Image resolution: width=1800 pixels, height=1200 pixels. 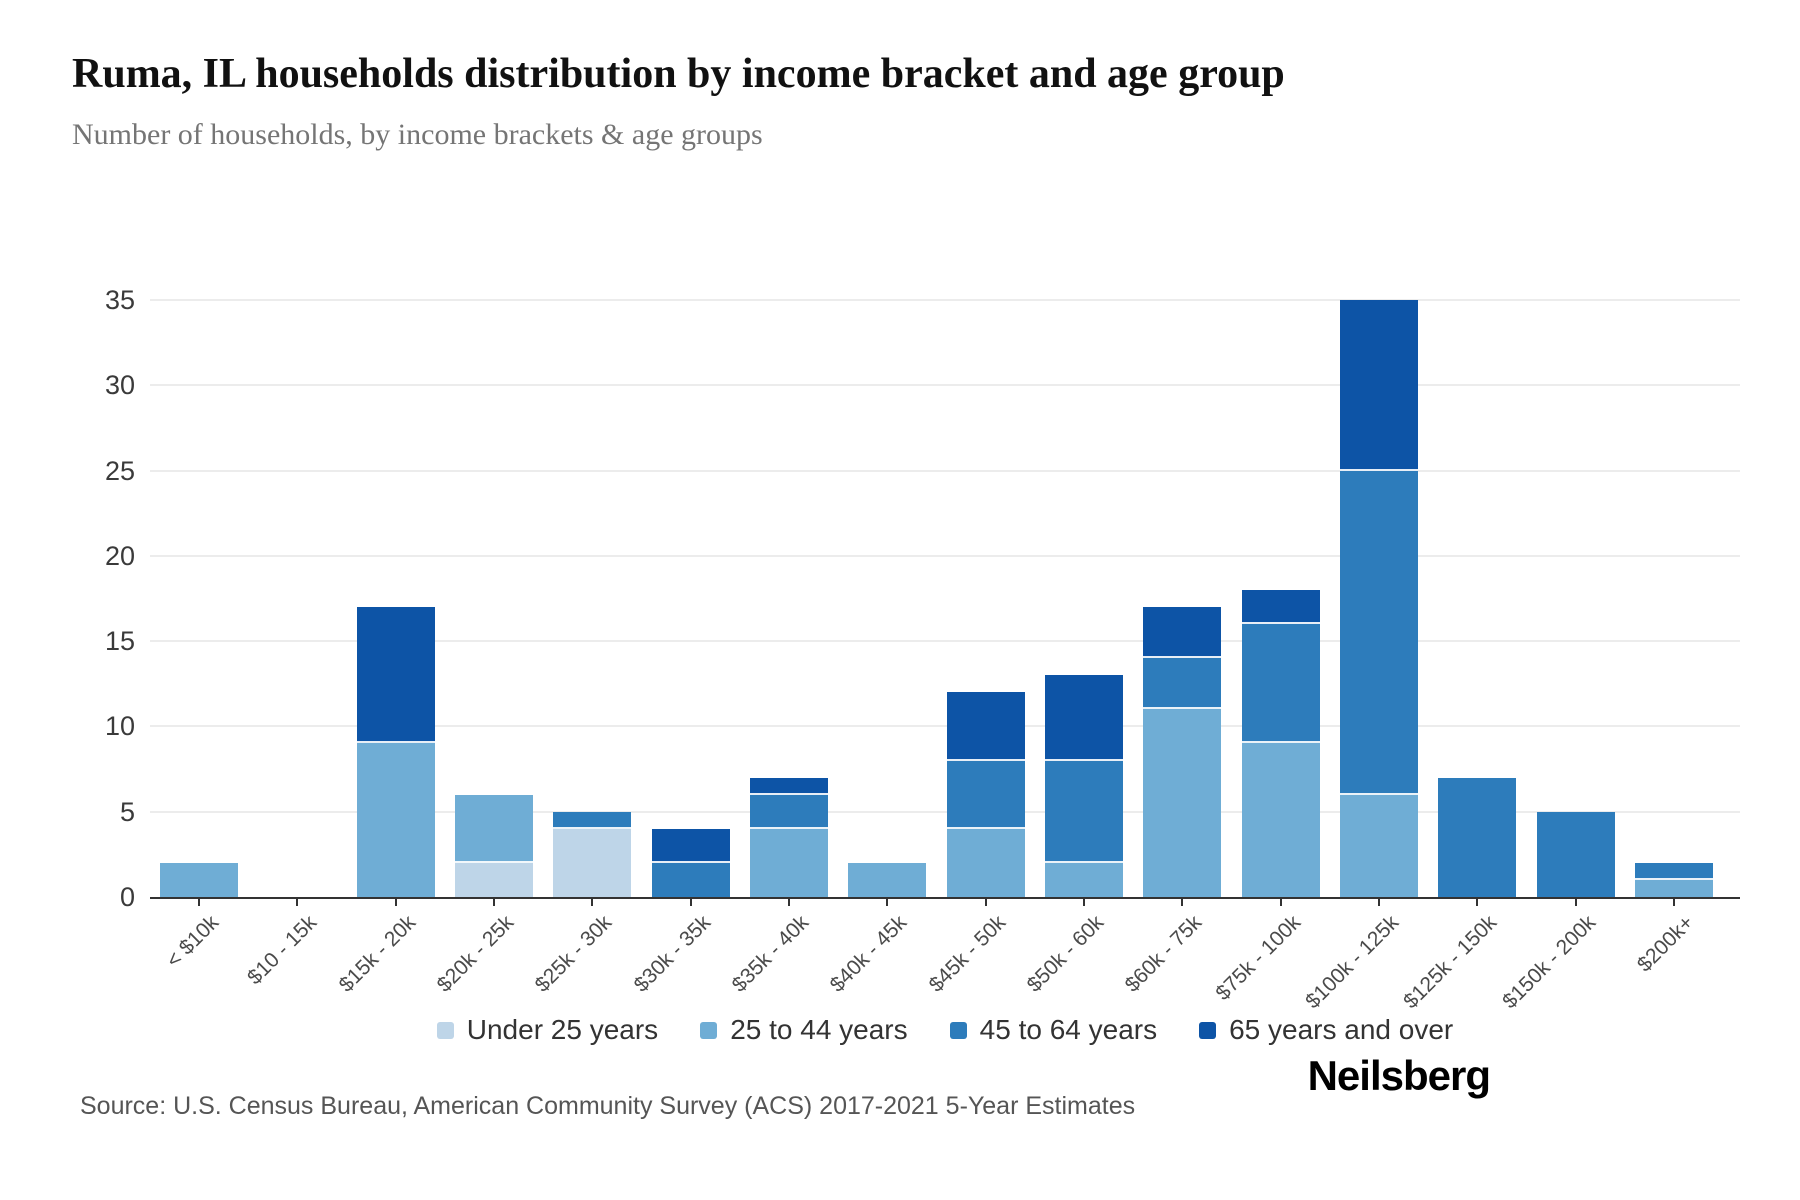 I want to click on x-axis-label: $200k+, so click(x=1665, y=944).